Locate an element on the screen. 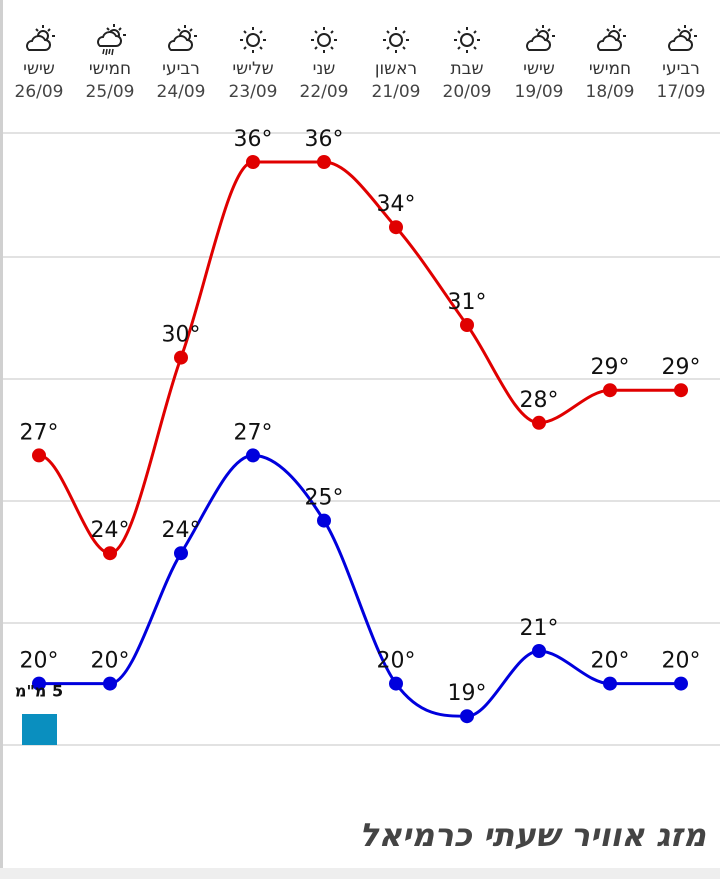  rain-amount-label: 5 מ"מ is located at coordinates (39, 691).